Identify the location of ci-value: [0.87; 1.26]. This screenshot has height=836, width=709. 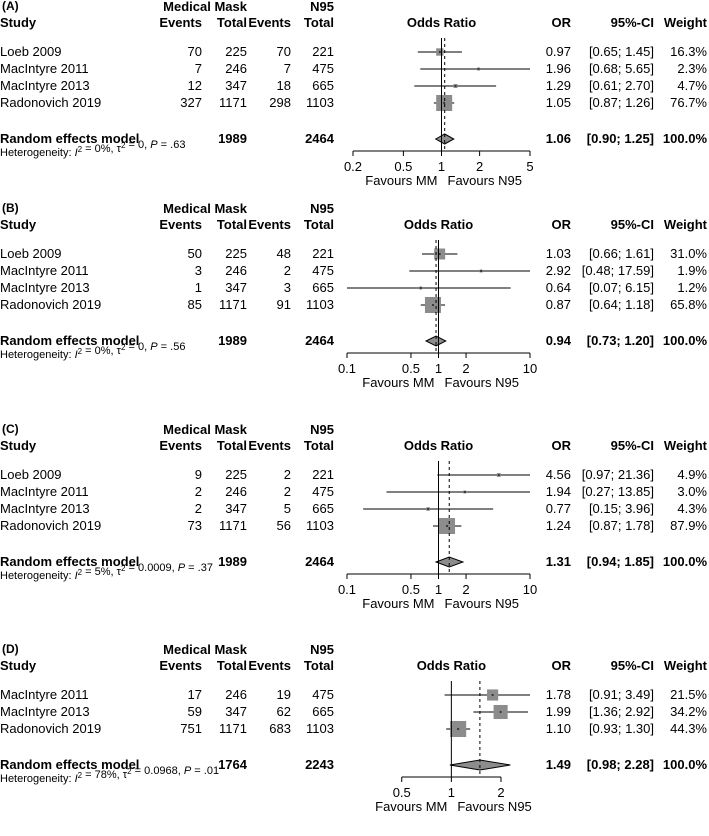
(621, 102).